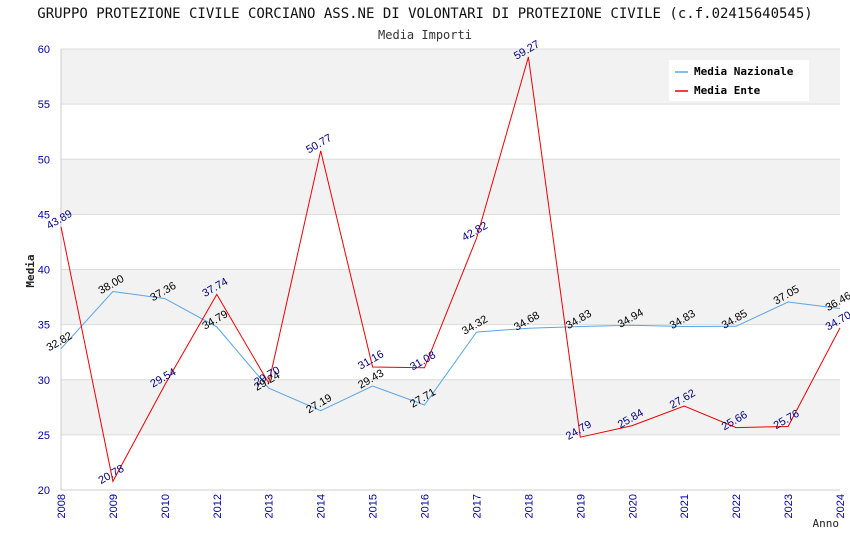 This screenshot has width=850, height=550. I want to click on y-tick-label: 40, so click(44, 271).